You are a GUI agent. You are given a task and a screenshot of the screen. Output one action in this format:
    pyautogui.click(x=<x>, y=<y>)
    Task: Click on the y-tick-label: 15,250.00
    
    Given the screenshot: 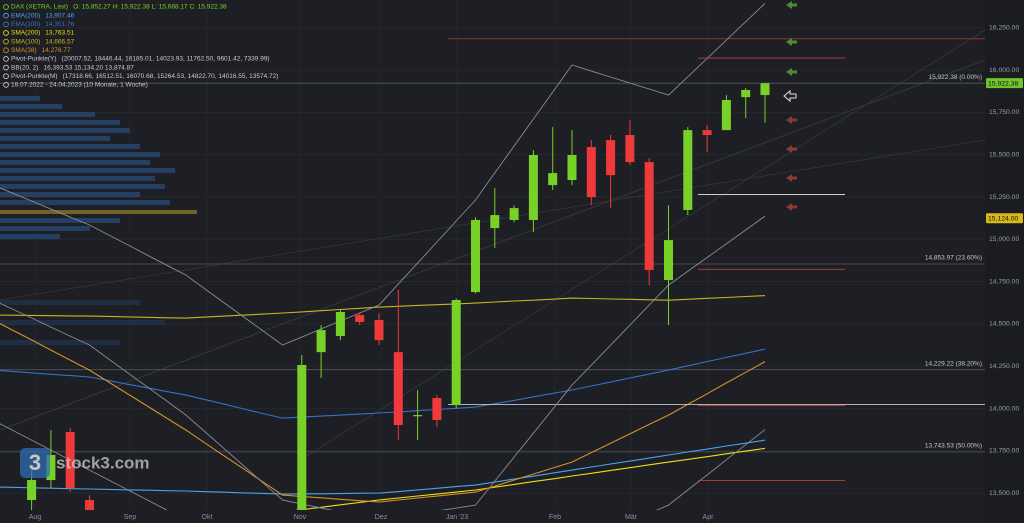 What is the action you would take?
    pyautogui.click(x=1004, y=197)
    